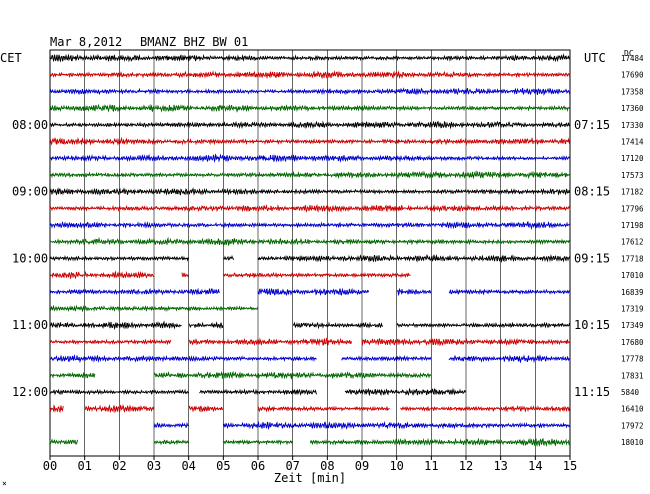  Describe the element at coordinates (632, 125) in the screenshot. I see `dc-offset-label: 17330` at that location.